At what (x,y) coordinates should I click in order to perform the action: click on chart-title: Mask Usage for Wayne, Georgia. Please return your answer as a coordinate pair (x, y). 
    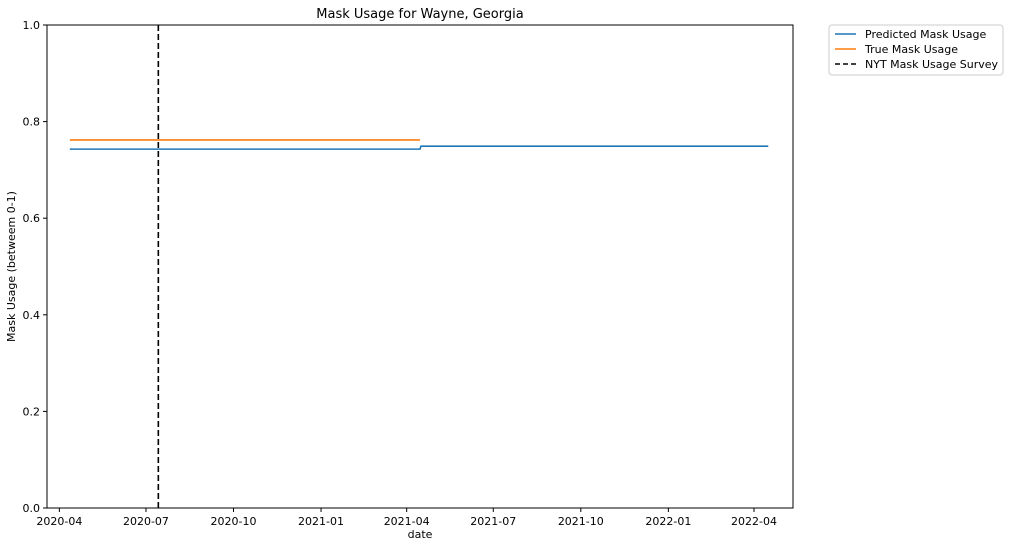
    Looking at the image, I should click on (419, 14).